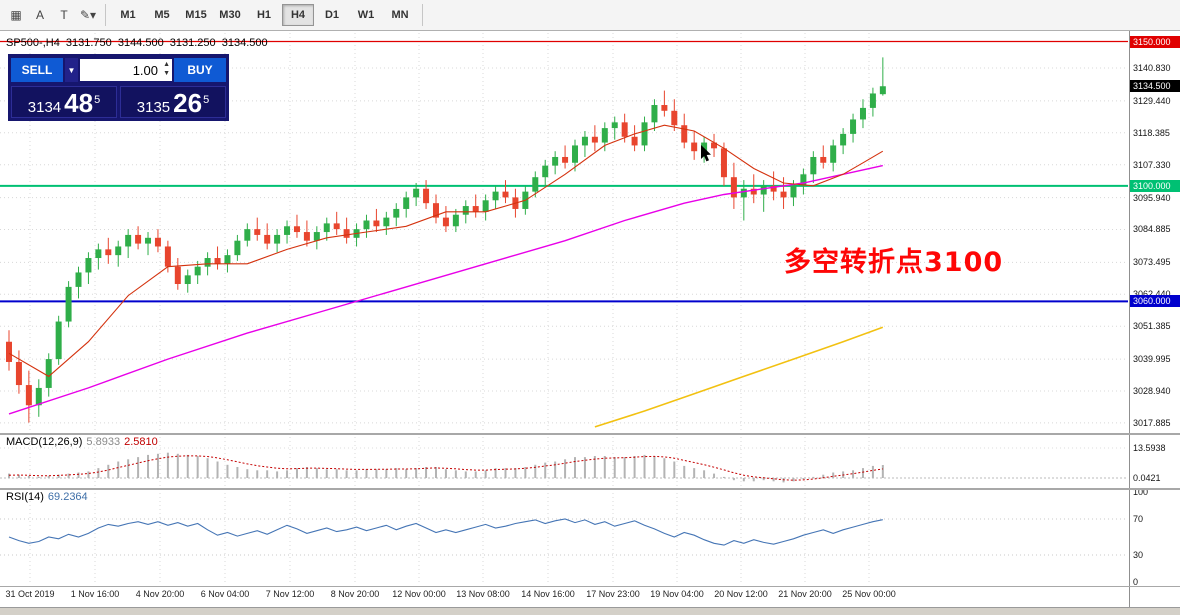  I want to click on bid-price: 3134 48 5, so click(64, 102).